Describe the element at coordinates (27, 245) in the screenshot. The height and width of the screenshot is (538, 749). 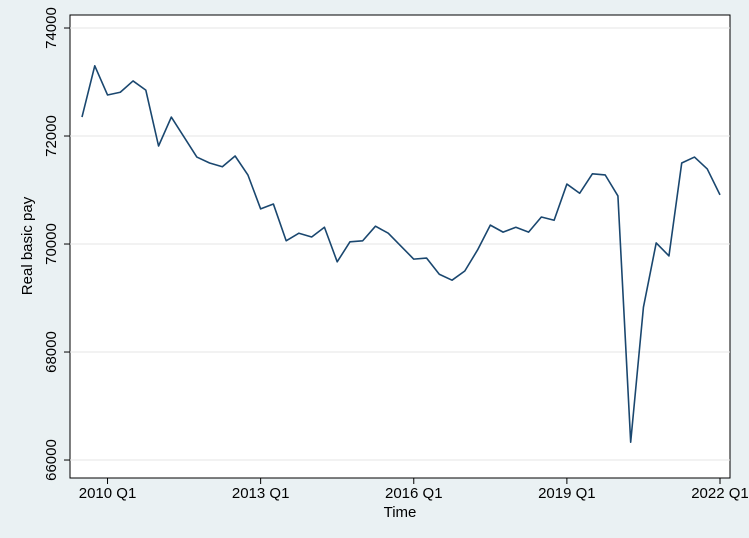
I see `y-axis-label: Real basic pay` at that location.